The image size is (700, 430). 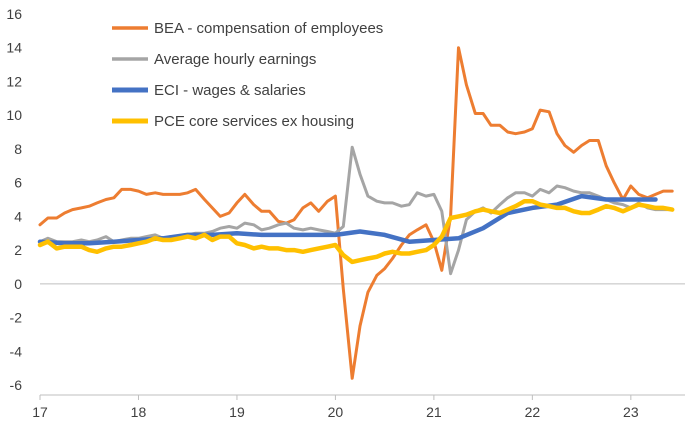 What do you see at coordinates (533, 412) in the screenshot?
I see `x-tick-label: 22` at bounding box center [533, 412].